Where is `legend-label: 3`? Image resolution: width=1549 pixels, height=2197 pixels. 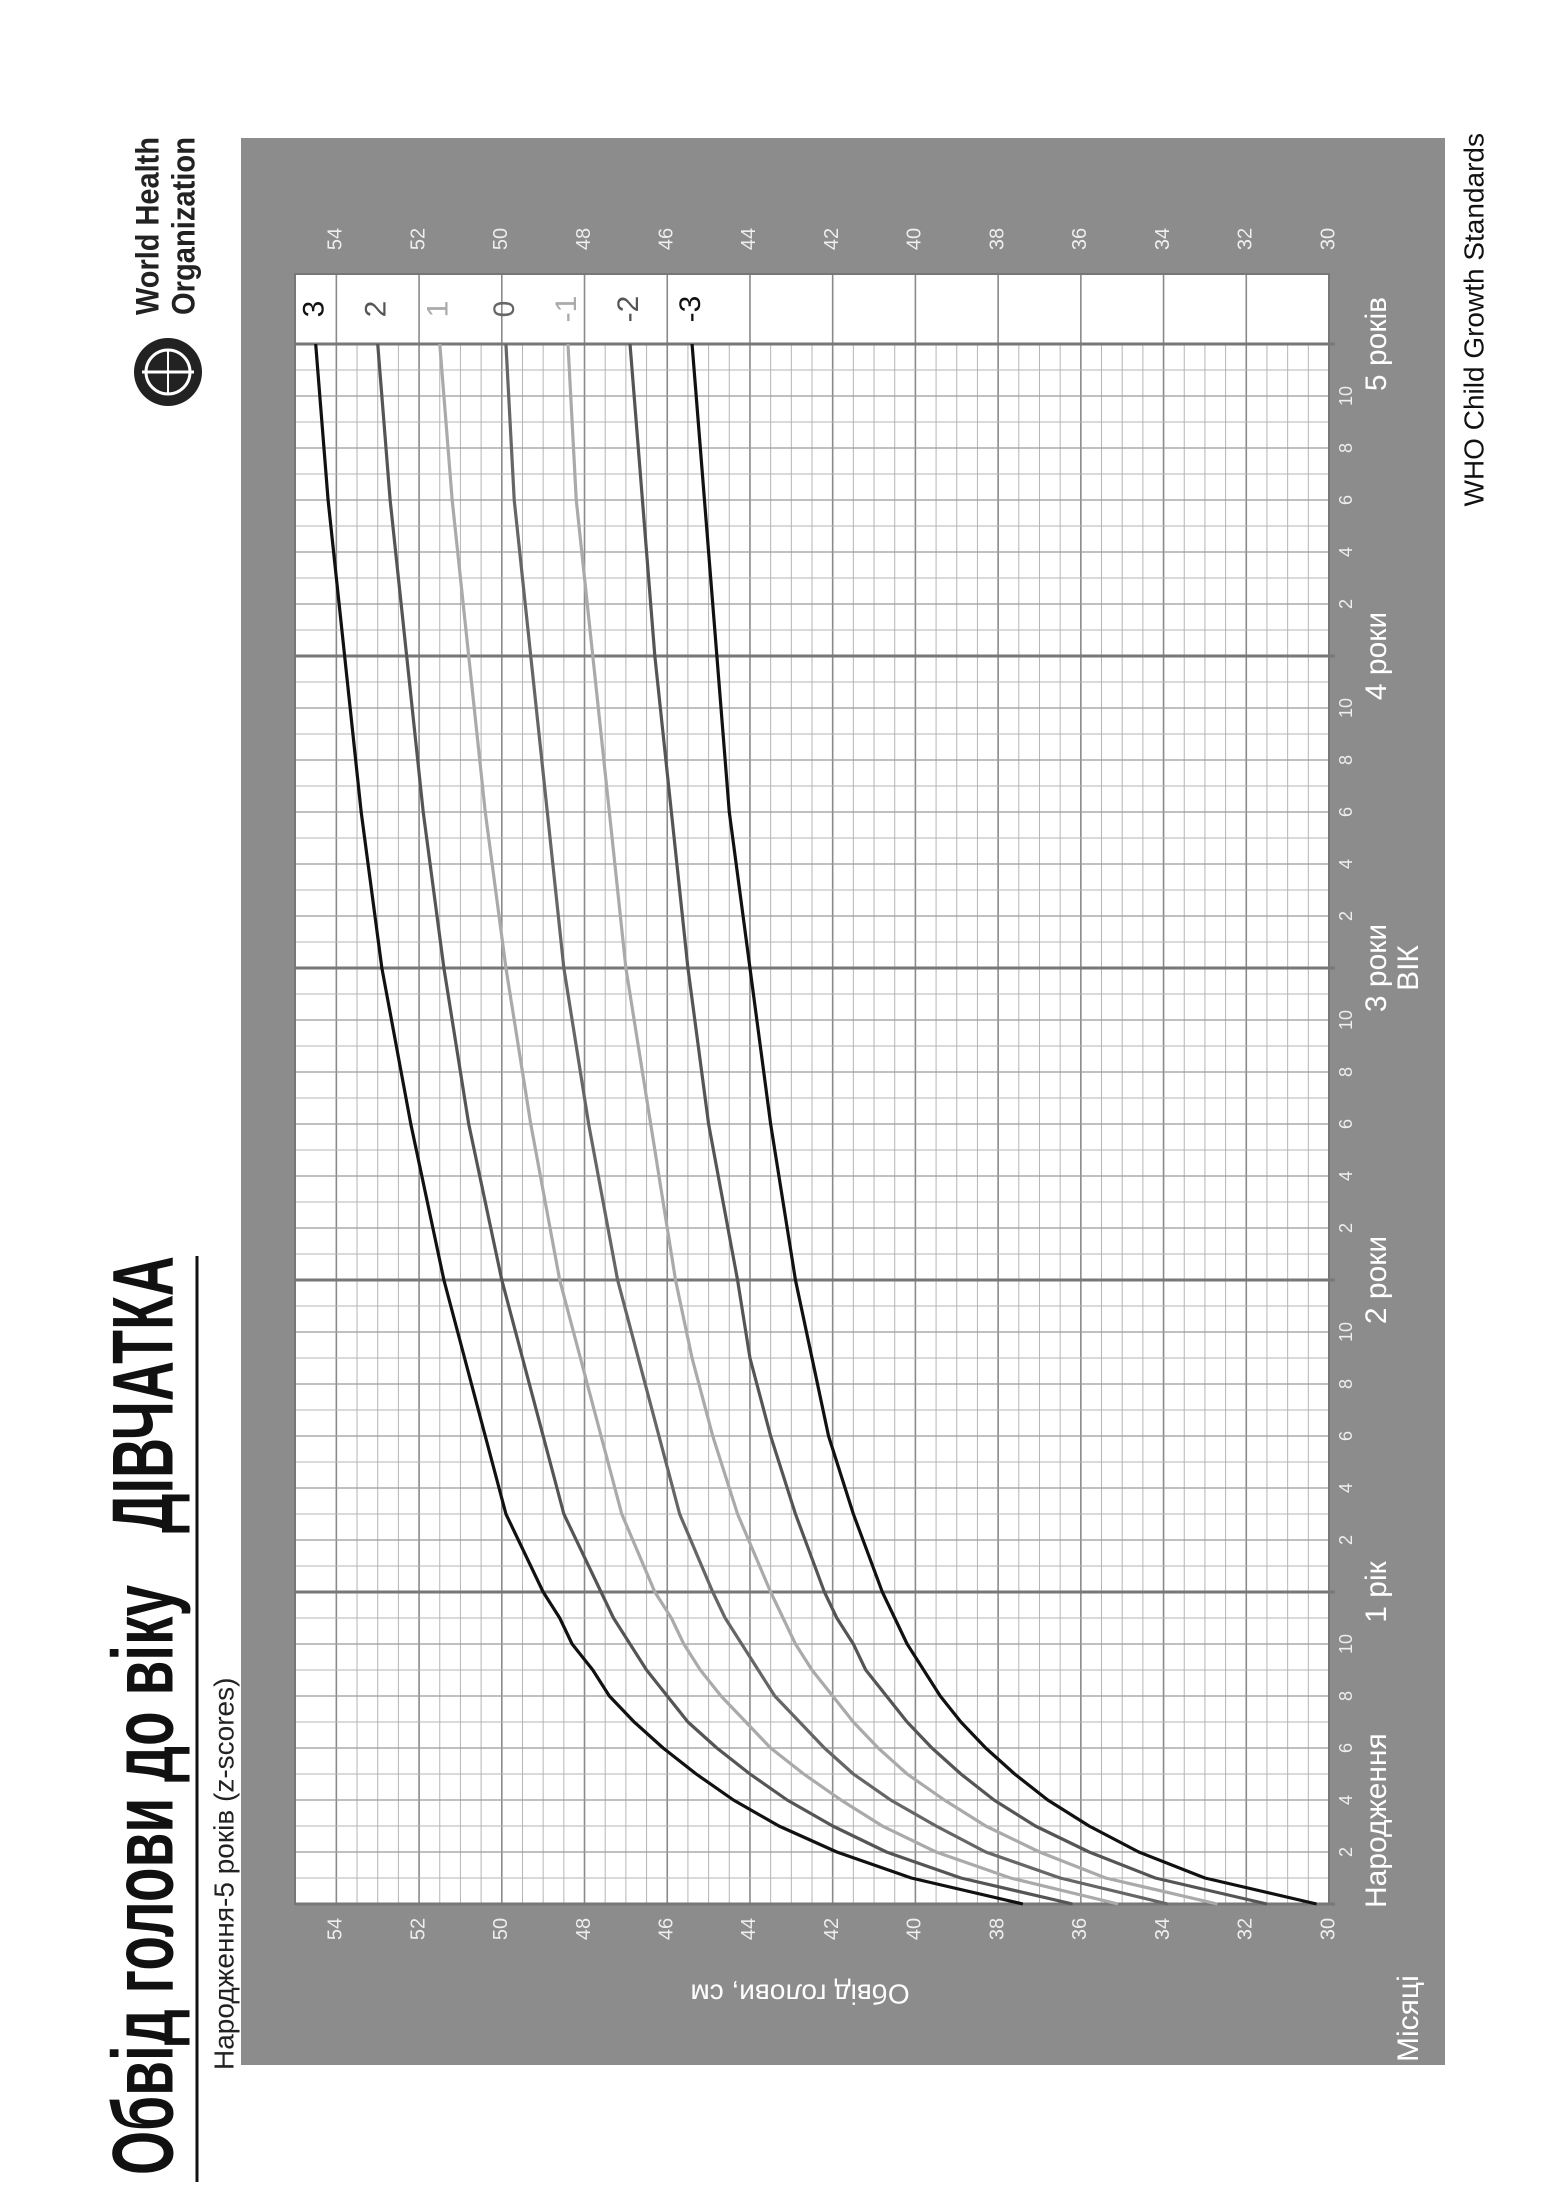
legend-label: 3 is located at coordinates (314, 309).